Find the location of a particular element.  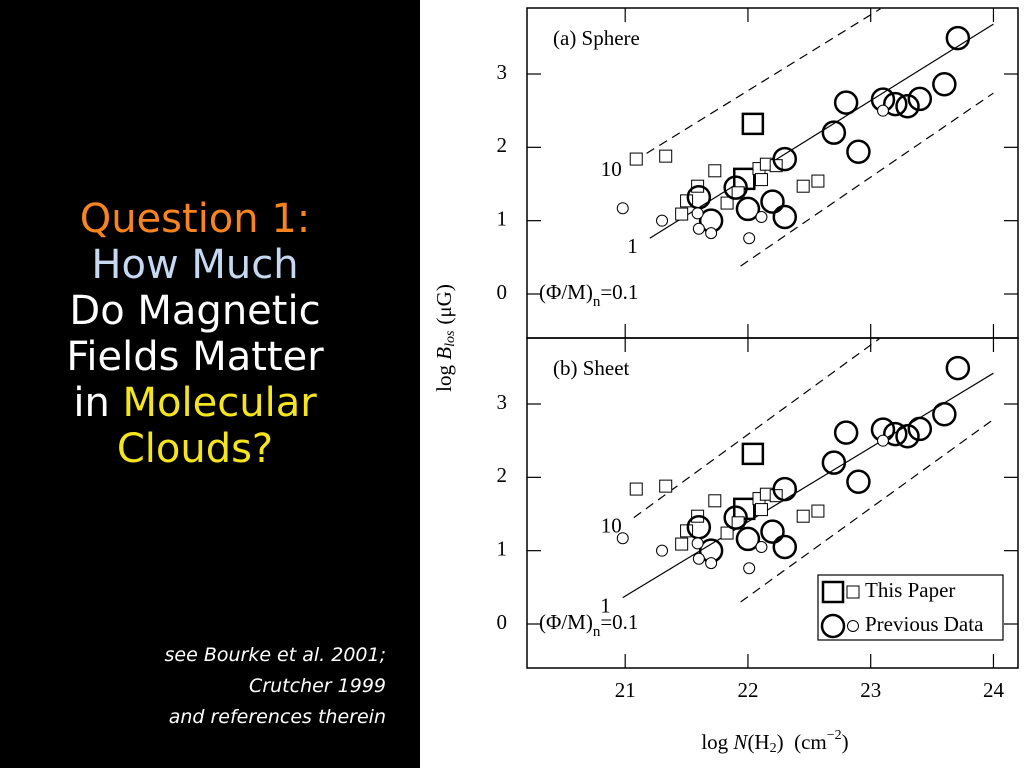

label-part: (μG) is located at coordinates (444, 304).